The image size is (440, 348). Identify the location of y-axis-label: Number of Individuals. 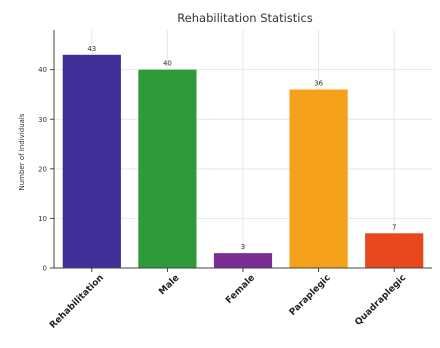
(22, 151).